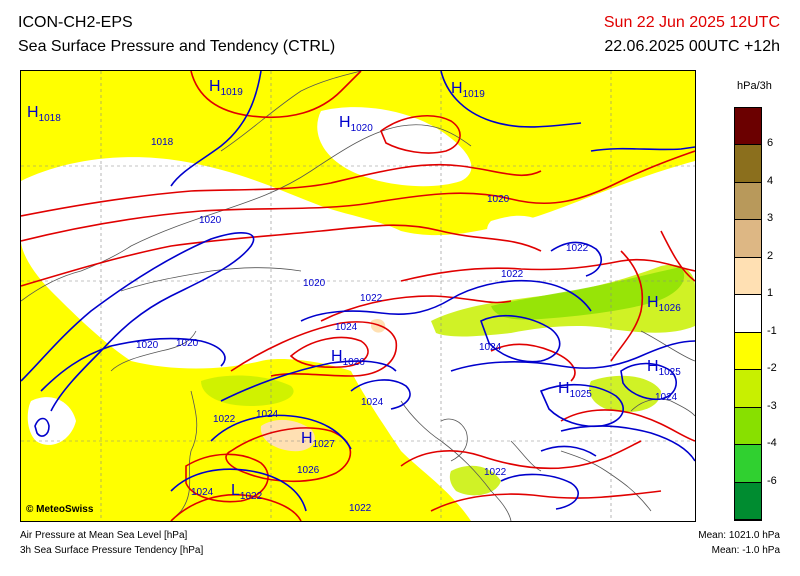 The height and width of the screenshot is (576, 800). What do you see at coordinates (162, 142) in the screenshot?
I see `isobar-label: 1018` at bounding box center [162, 142].